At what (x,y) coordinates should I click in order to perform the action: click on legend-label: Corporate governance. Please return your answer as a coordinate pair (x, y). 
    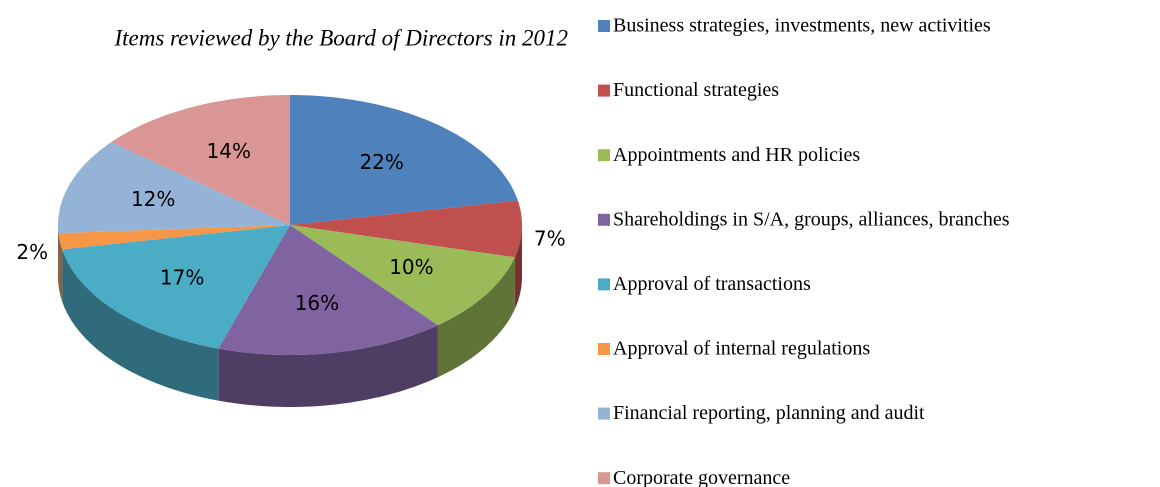
    Looking at the image, I should click on (701, 477).